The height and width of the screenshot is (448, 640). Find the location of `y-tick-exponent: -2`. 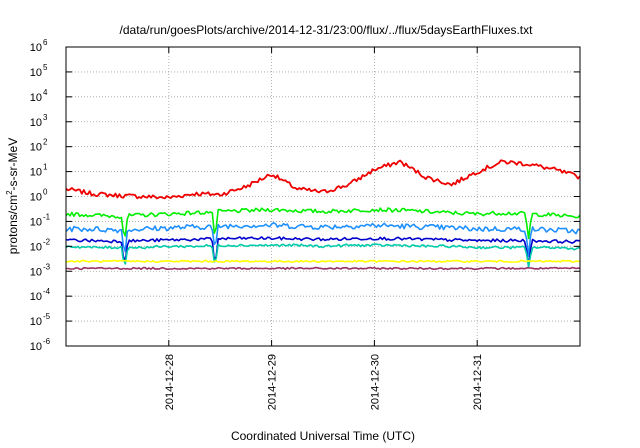

y-tick-exponent: -2 is located at coordinates (47, 241).